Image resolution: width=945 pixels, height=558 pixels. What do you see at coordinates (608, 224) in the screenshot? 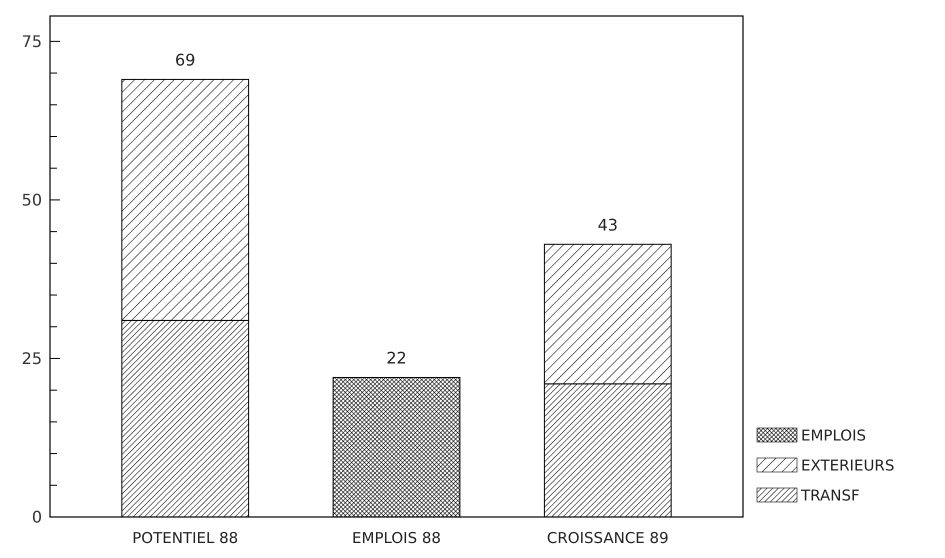
I see `total-label: 43` at bounding box center [608, 224].